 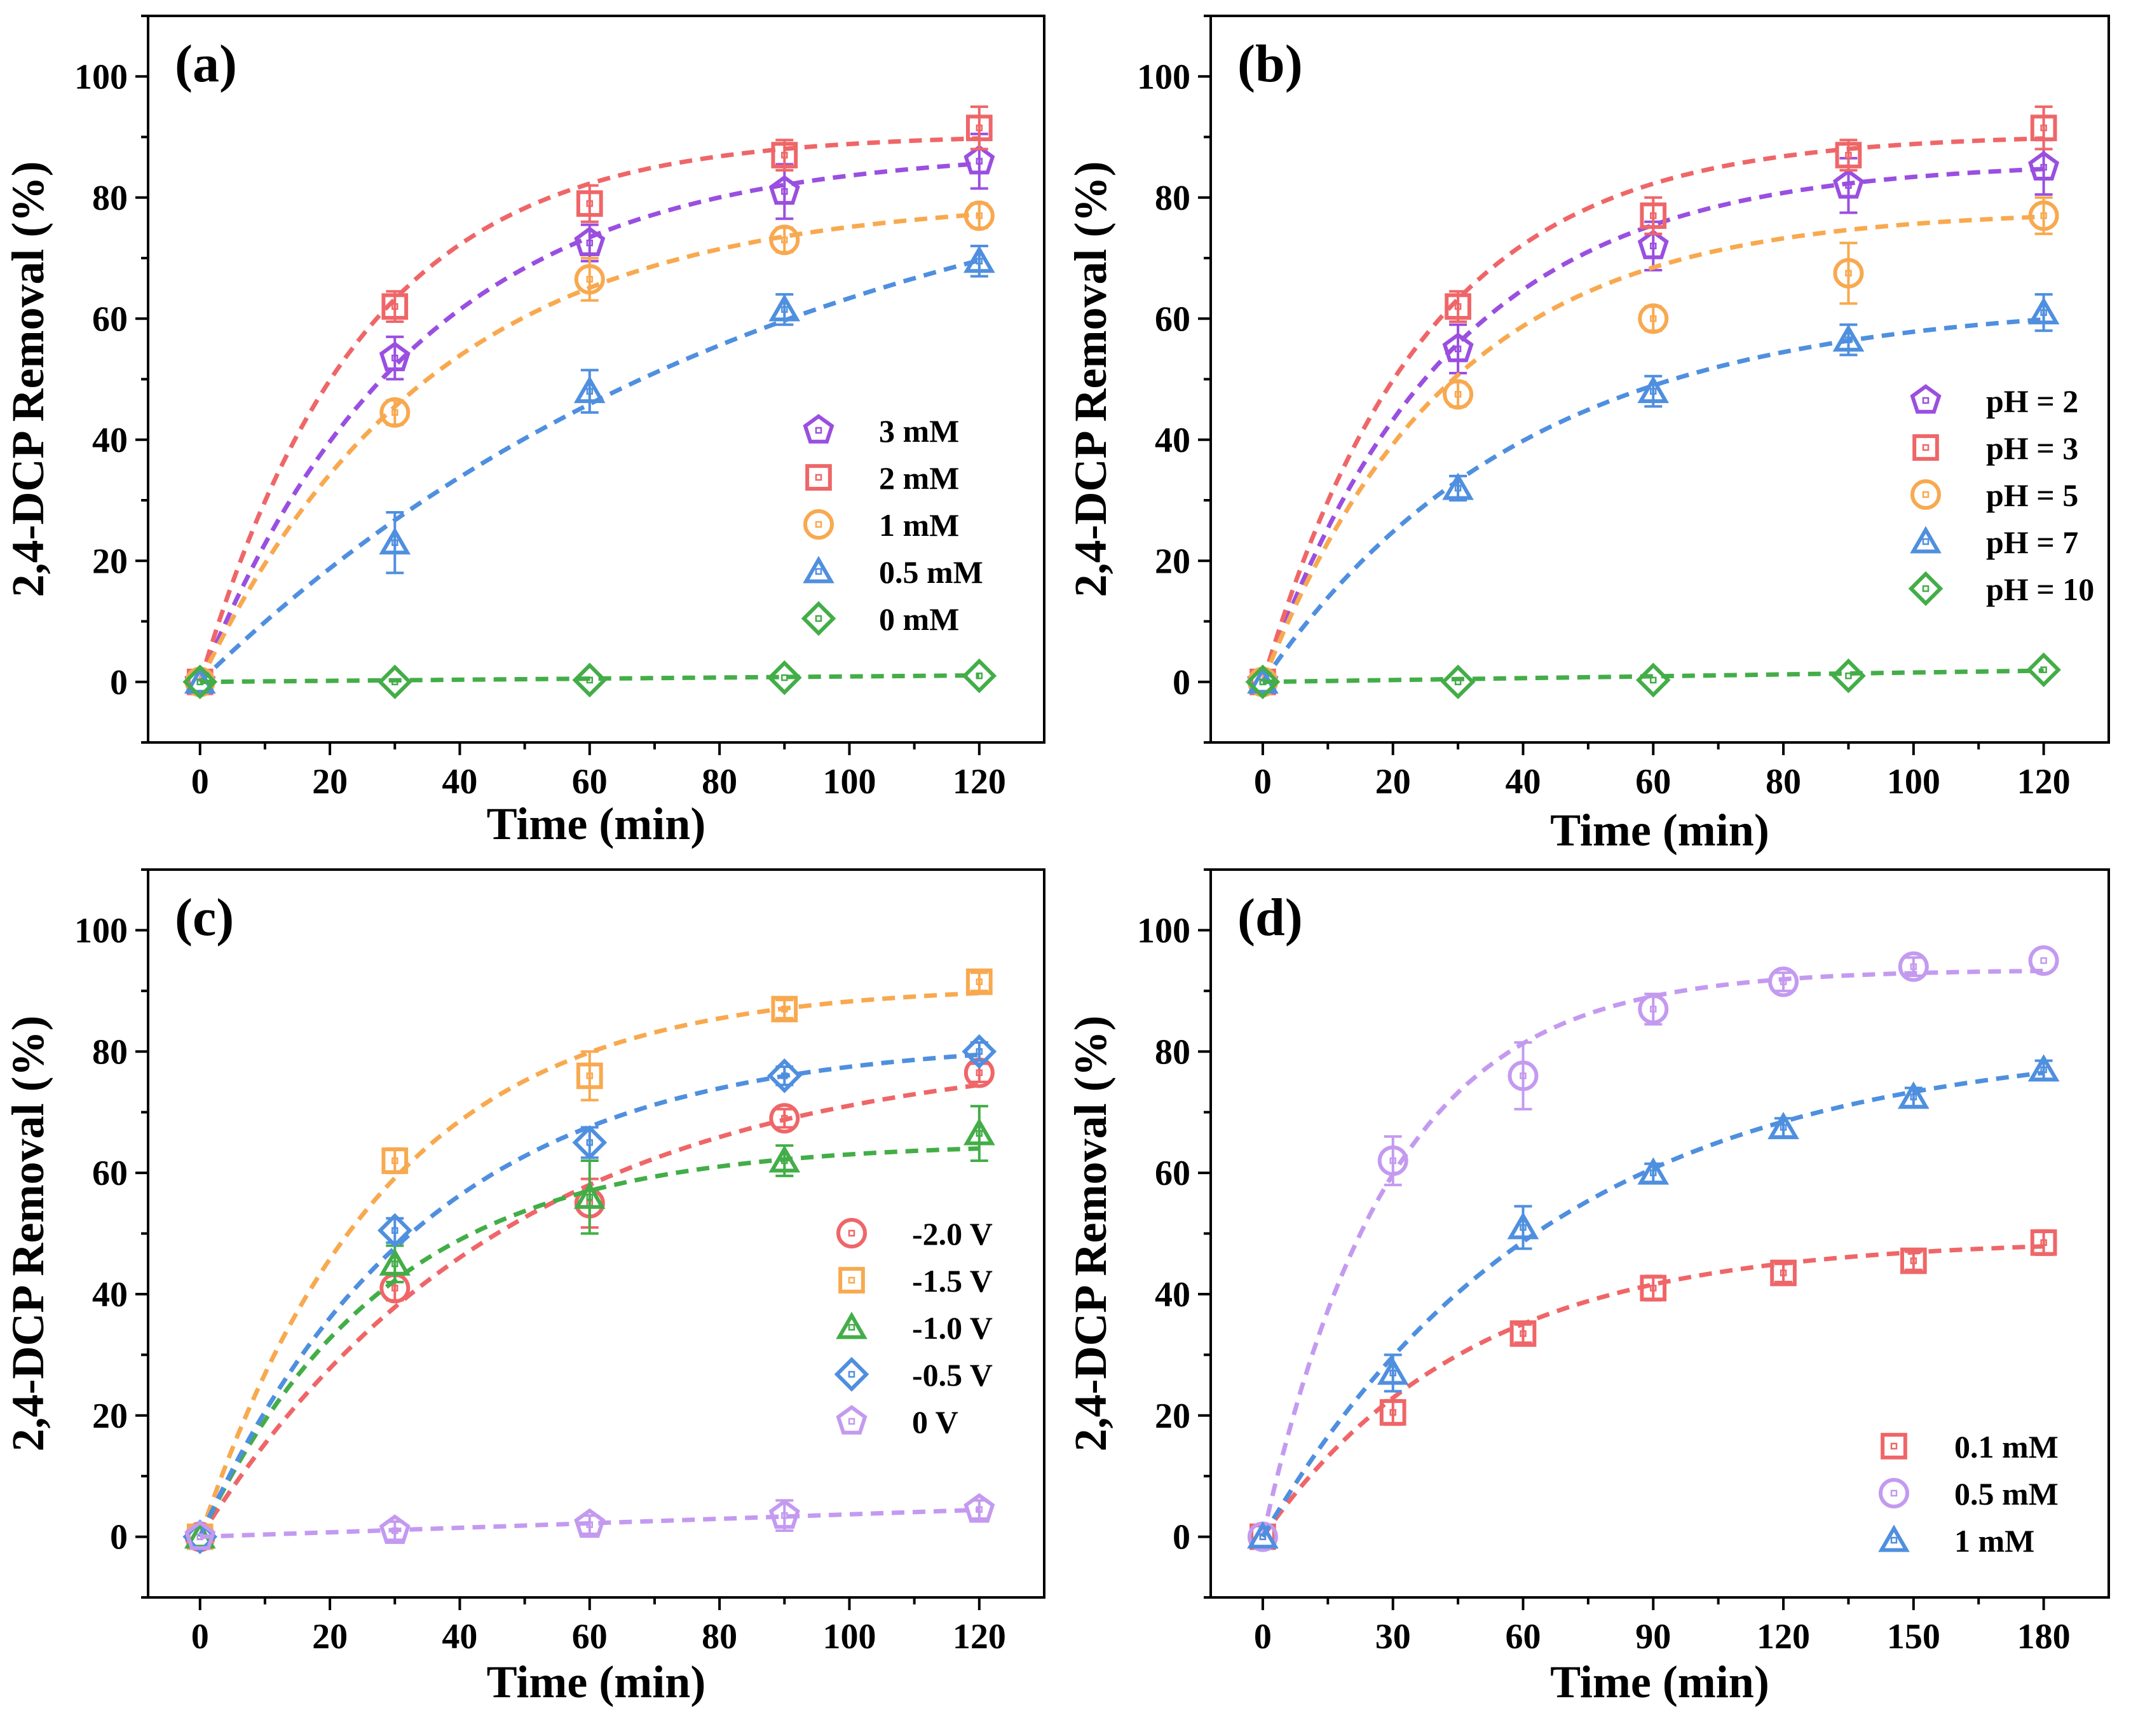 I want to click on x-tick-label: 30, so click(x=1393, y=1637).